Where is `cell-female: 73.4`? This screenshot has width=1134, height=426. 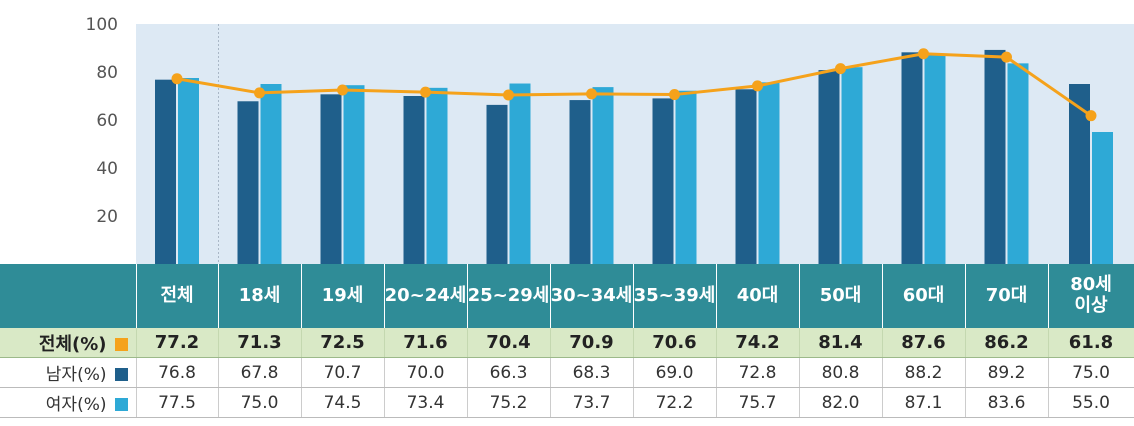
cell-female: 73.4 is located at coordinates (426, 402).